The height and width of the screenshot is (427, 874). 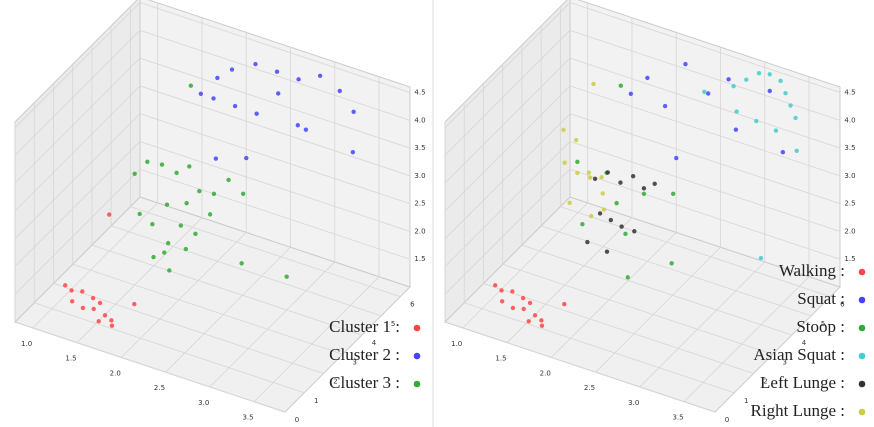 I want to click on legend-label: Walking :, so click(x=812, y=270).